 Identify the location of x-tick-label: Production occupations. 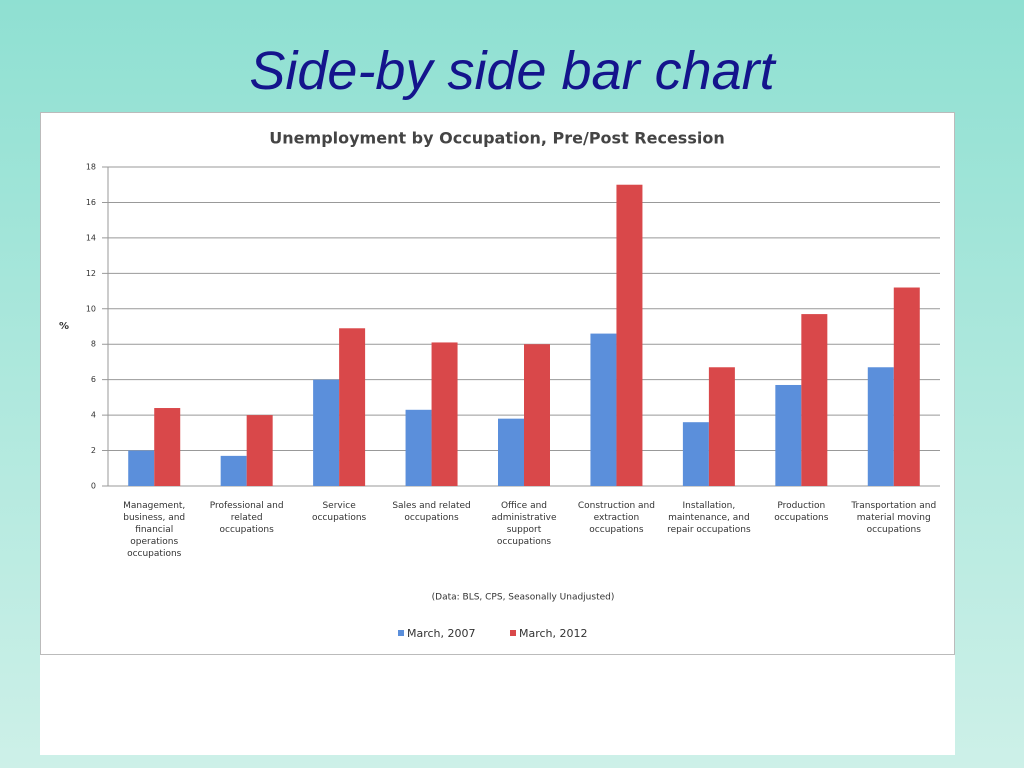
(801, 512).